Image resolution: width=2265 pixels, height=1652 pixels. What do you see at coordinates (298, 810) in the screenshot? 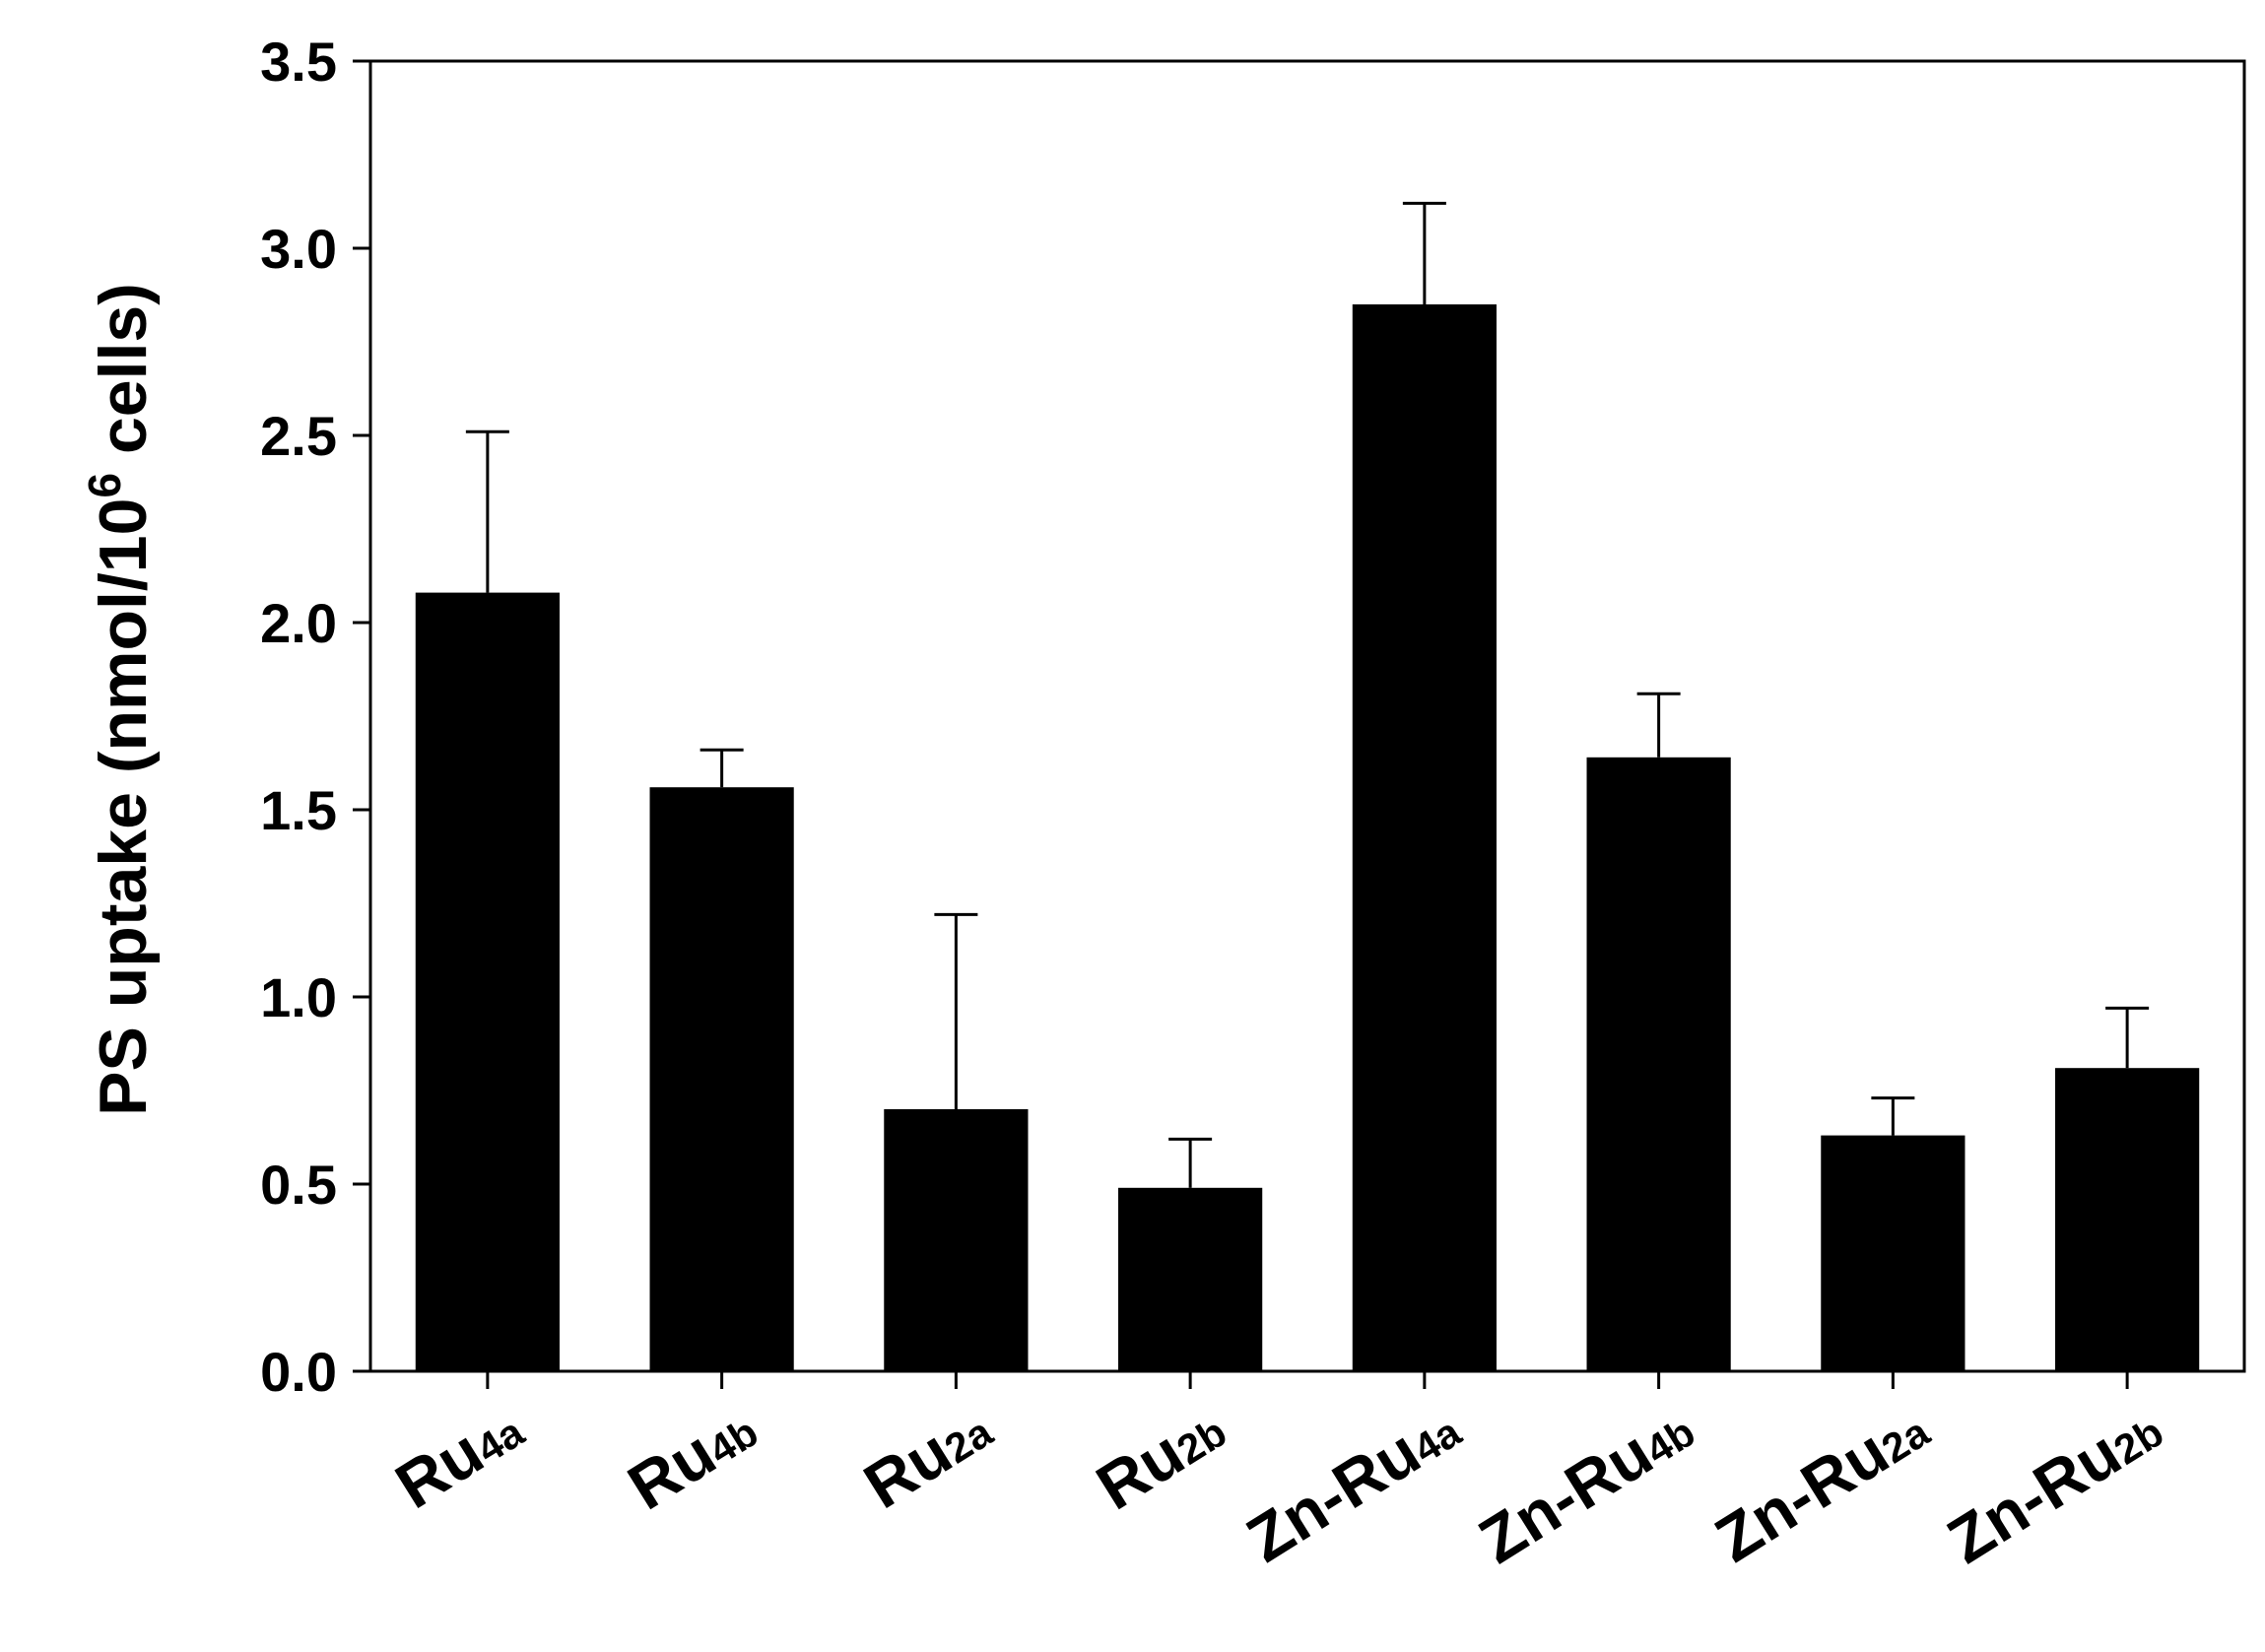
I see `y-tick-label-3: 1.5` at bounding box center [298, 810].